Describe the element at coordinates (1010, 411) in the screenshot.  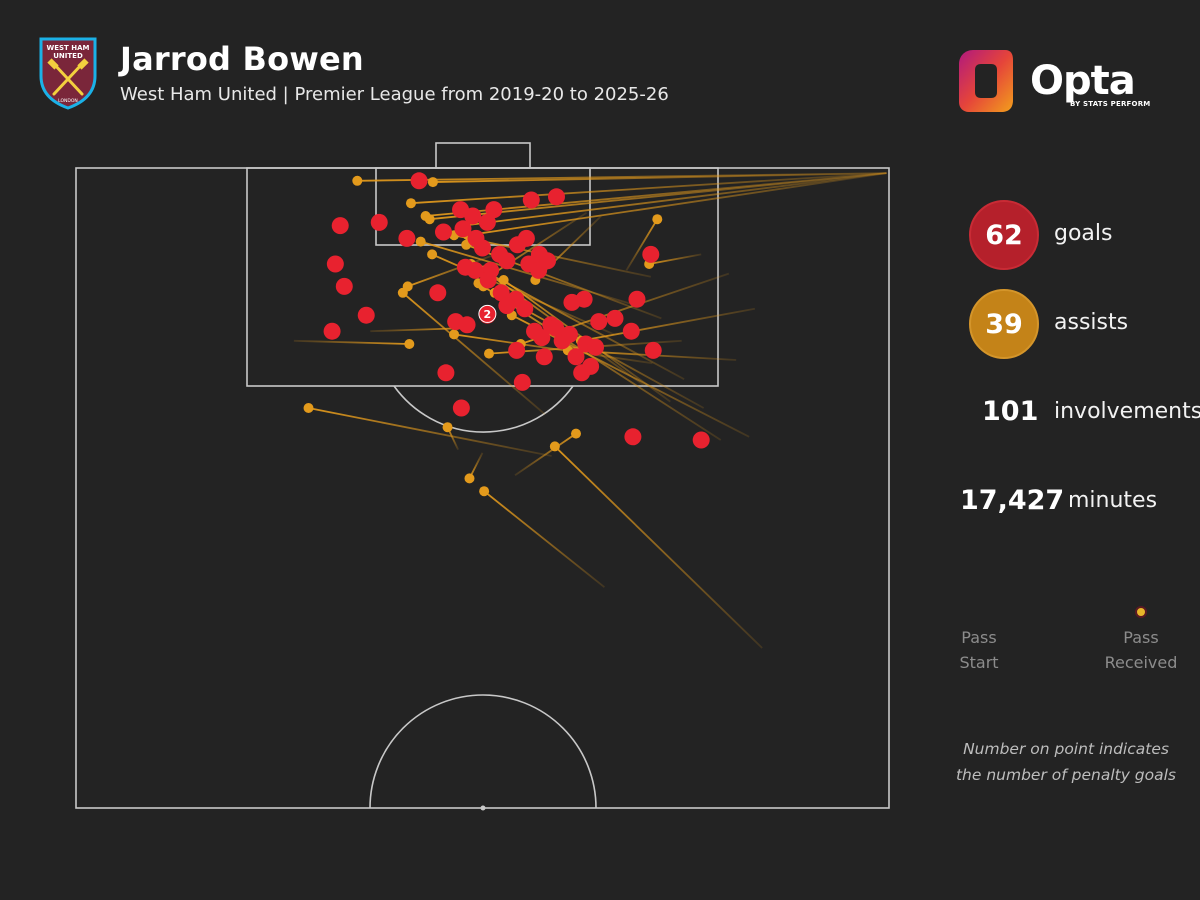
I see `involvements-value: 101` at that location.